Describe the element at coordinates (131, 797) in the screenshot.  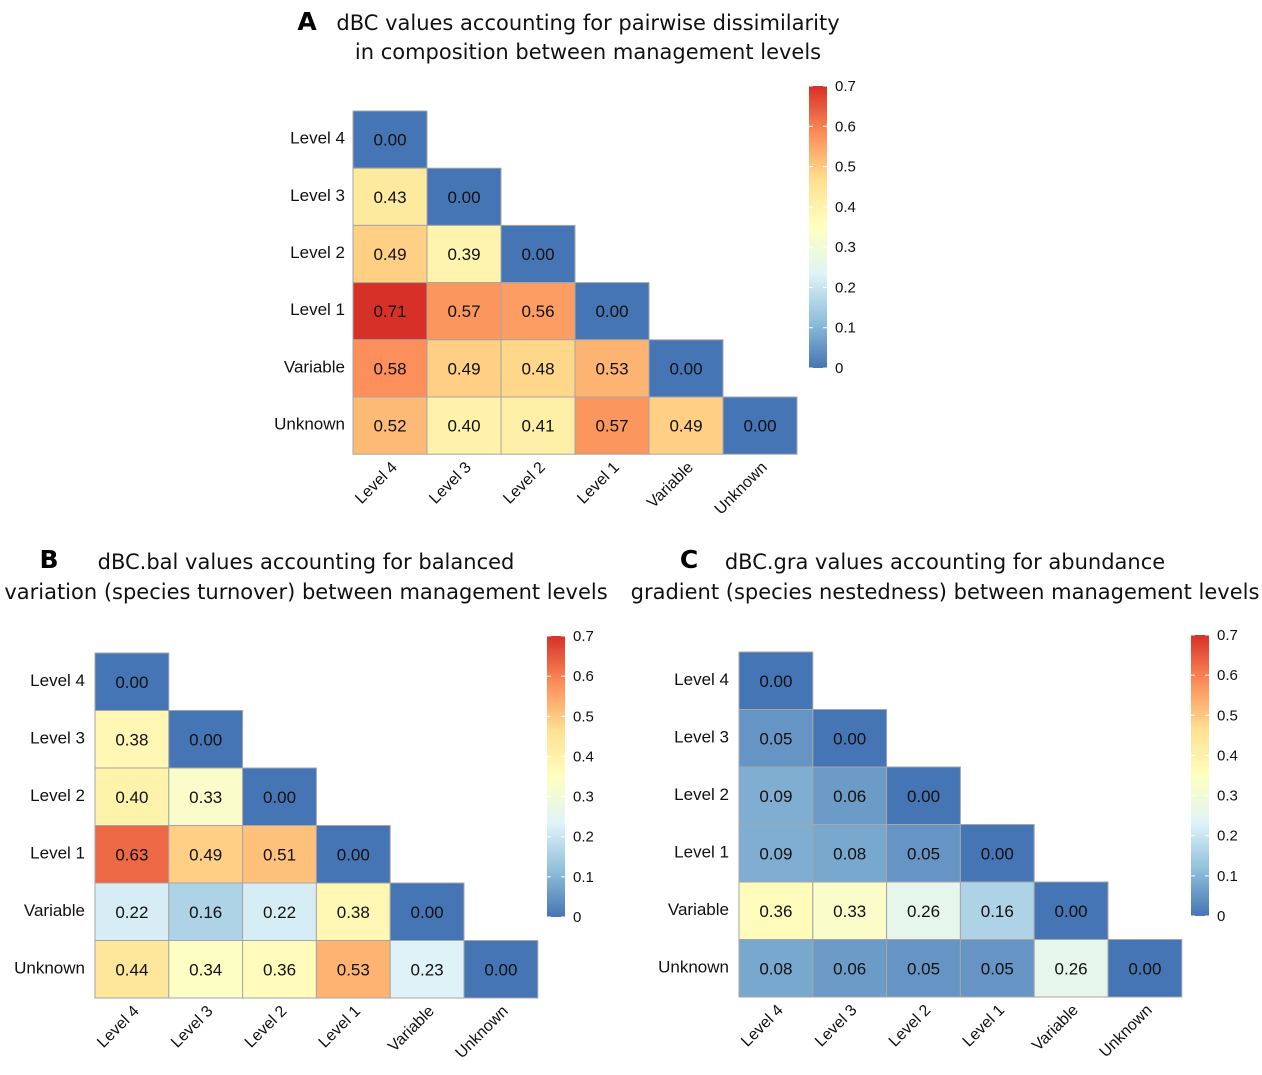
I see `cell-value-label: 0.40` at that location.